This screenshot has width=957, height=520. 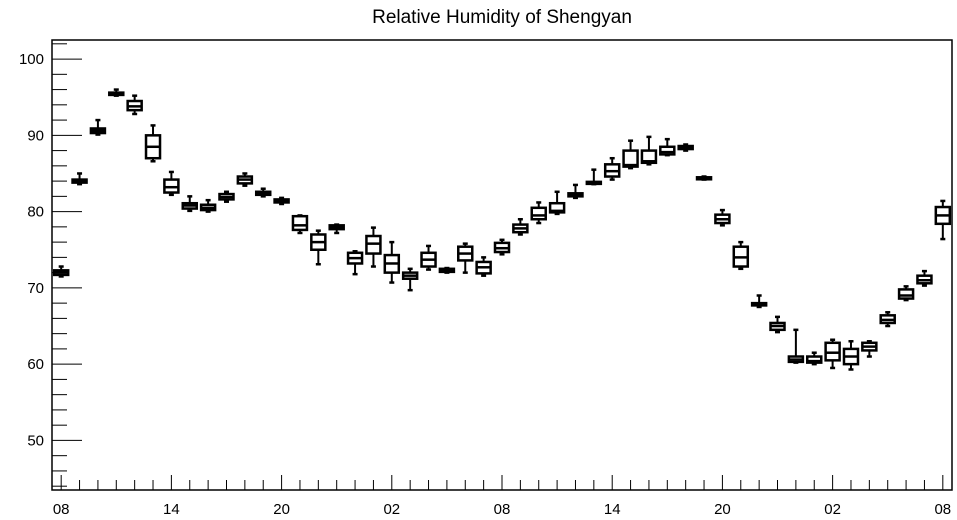 I want to click on y-tick-label: 60, so click(x=35, y=364).